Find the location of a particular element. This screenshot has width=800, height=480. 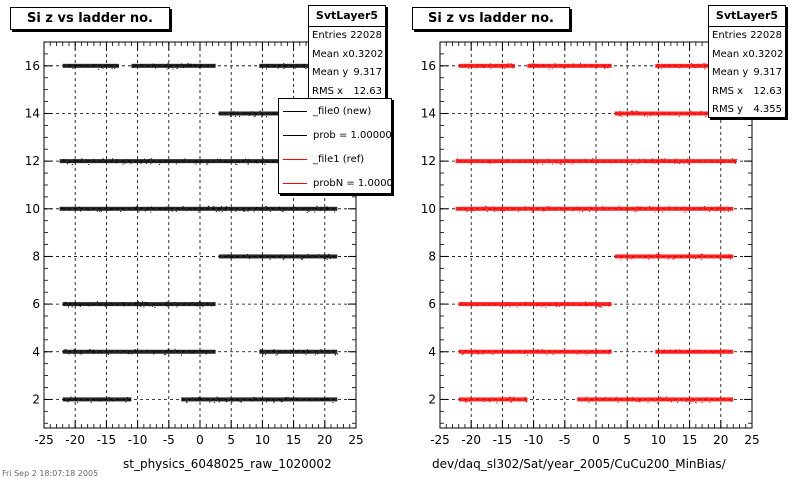

left-stats-row: Mean y 9.317 is located at coordinates (347, 72).